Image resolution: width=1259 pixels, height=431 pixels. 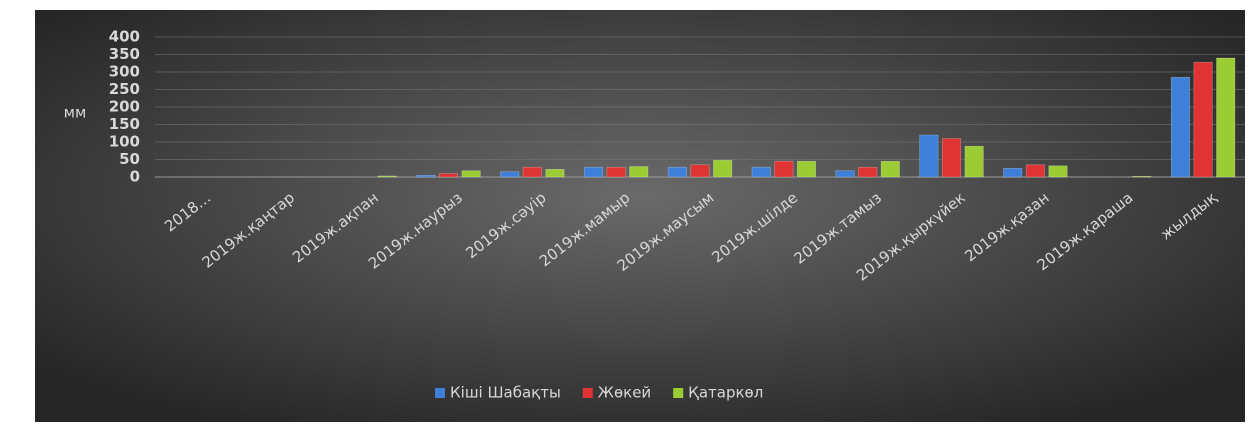 I want to click on y-tick-label: 350, so click(x=124, y=54).